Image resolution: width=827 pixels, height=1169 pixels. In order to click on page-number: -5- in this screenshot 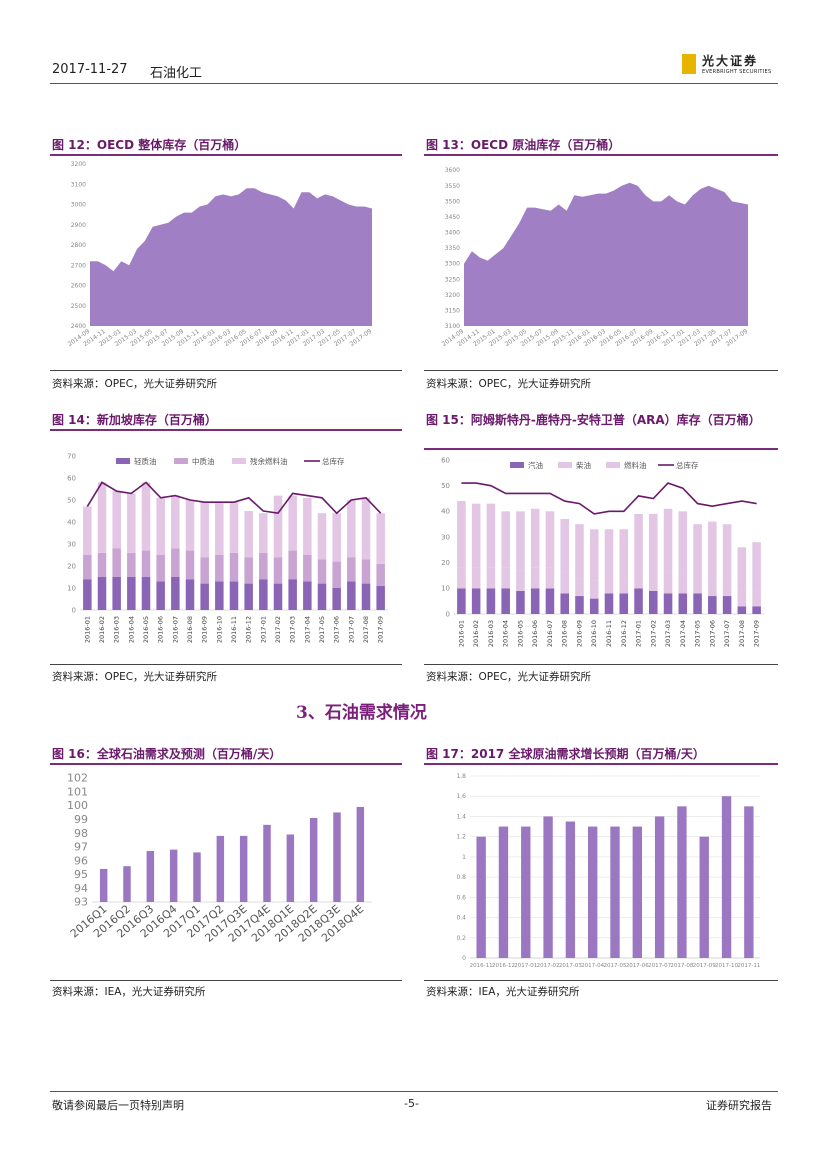, I will do `click(411, 1103)`.